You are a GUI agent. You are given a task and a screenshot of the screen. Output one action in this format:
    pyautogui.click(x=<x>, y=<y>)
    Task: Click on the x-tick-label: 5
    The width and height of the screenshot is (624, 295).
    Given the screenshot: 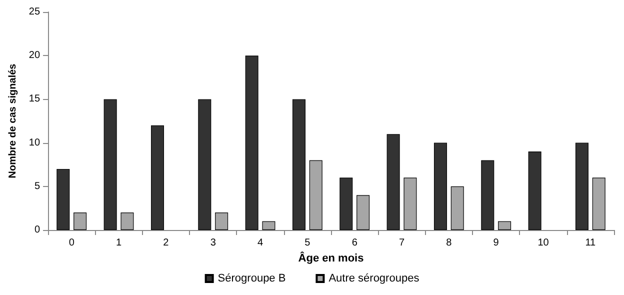 What is the action you would take?
    pyautogui.click(x=307, y=243)
    